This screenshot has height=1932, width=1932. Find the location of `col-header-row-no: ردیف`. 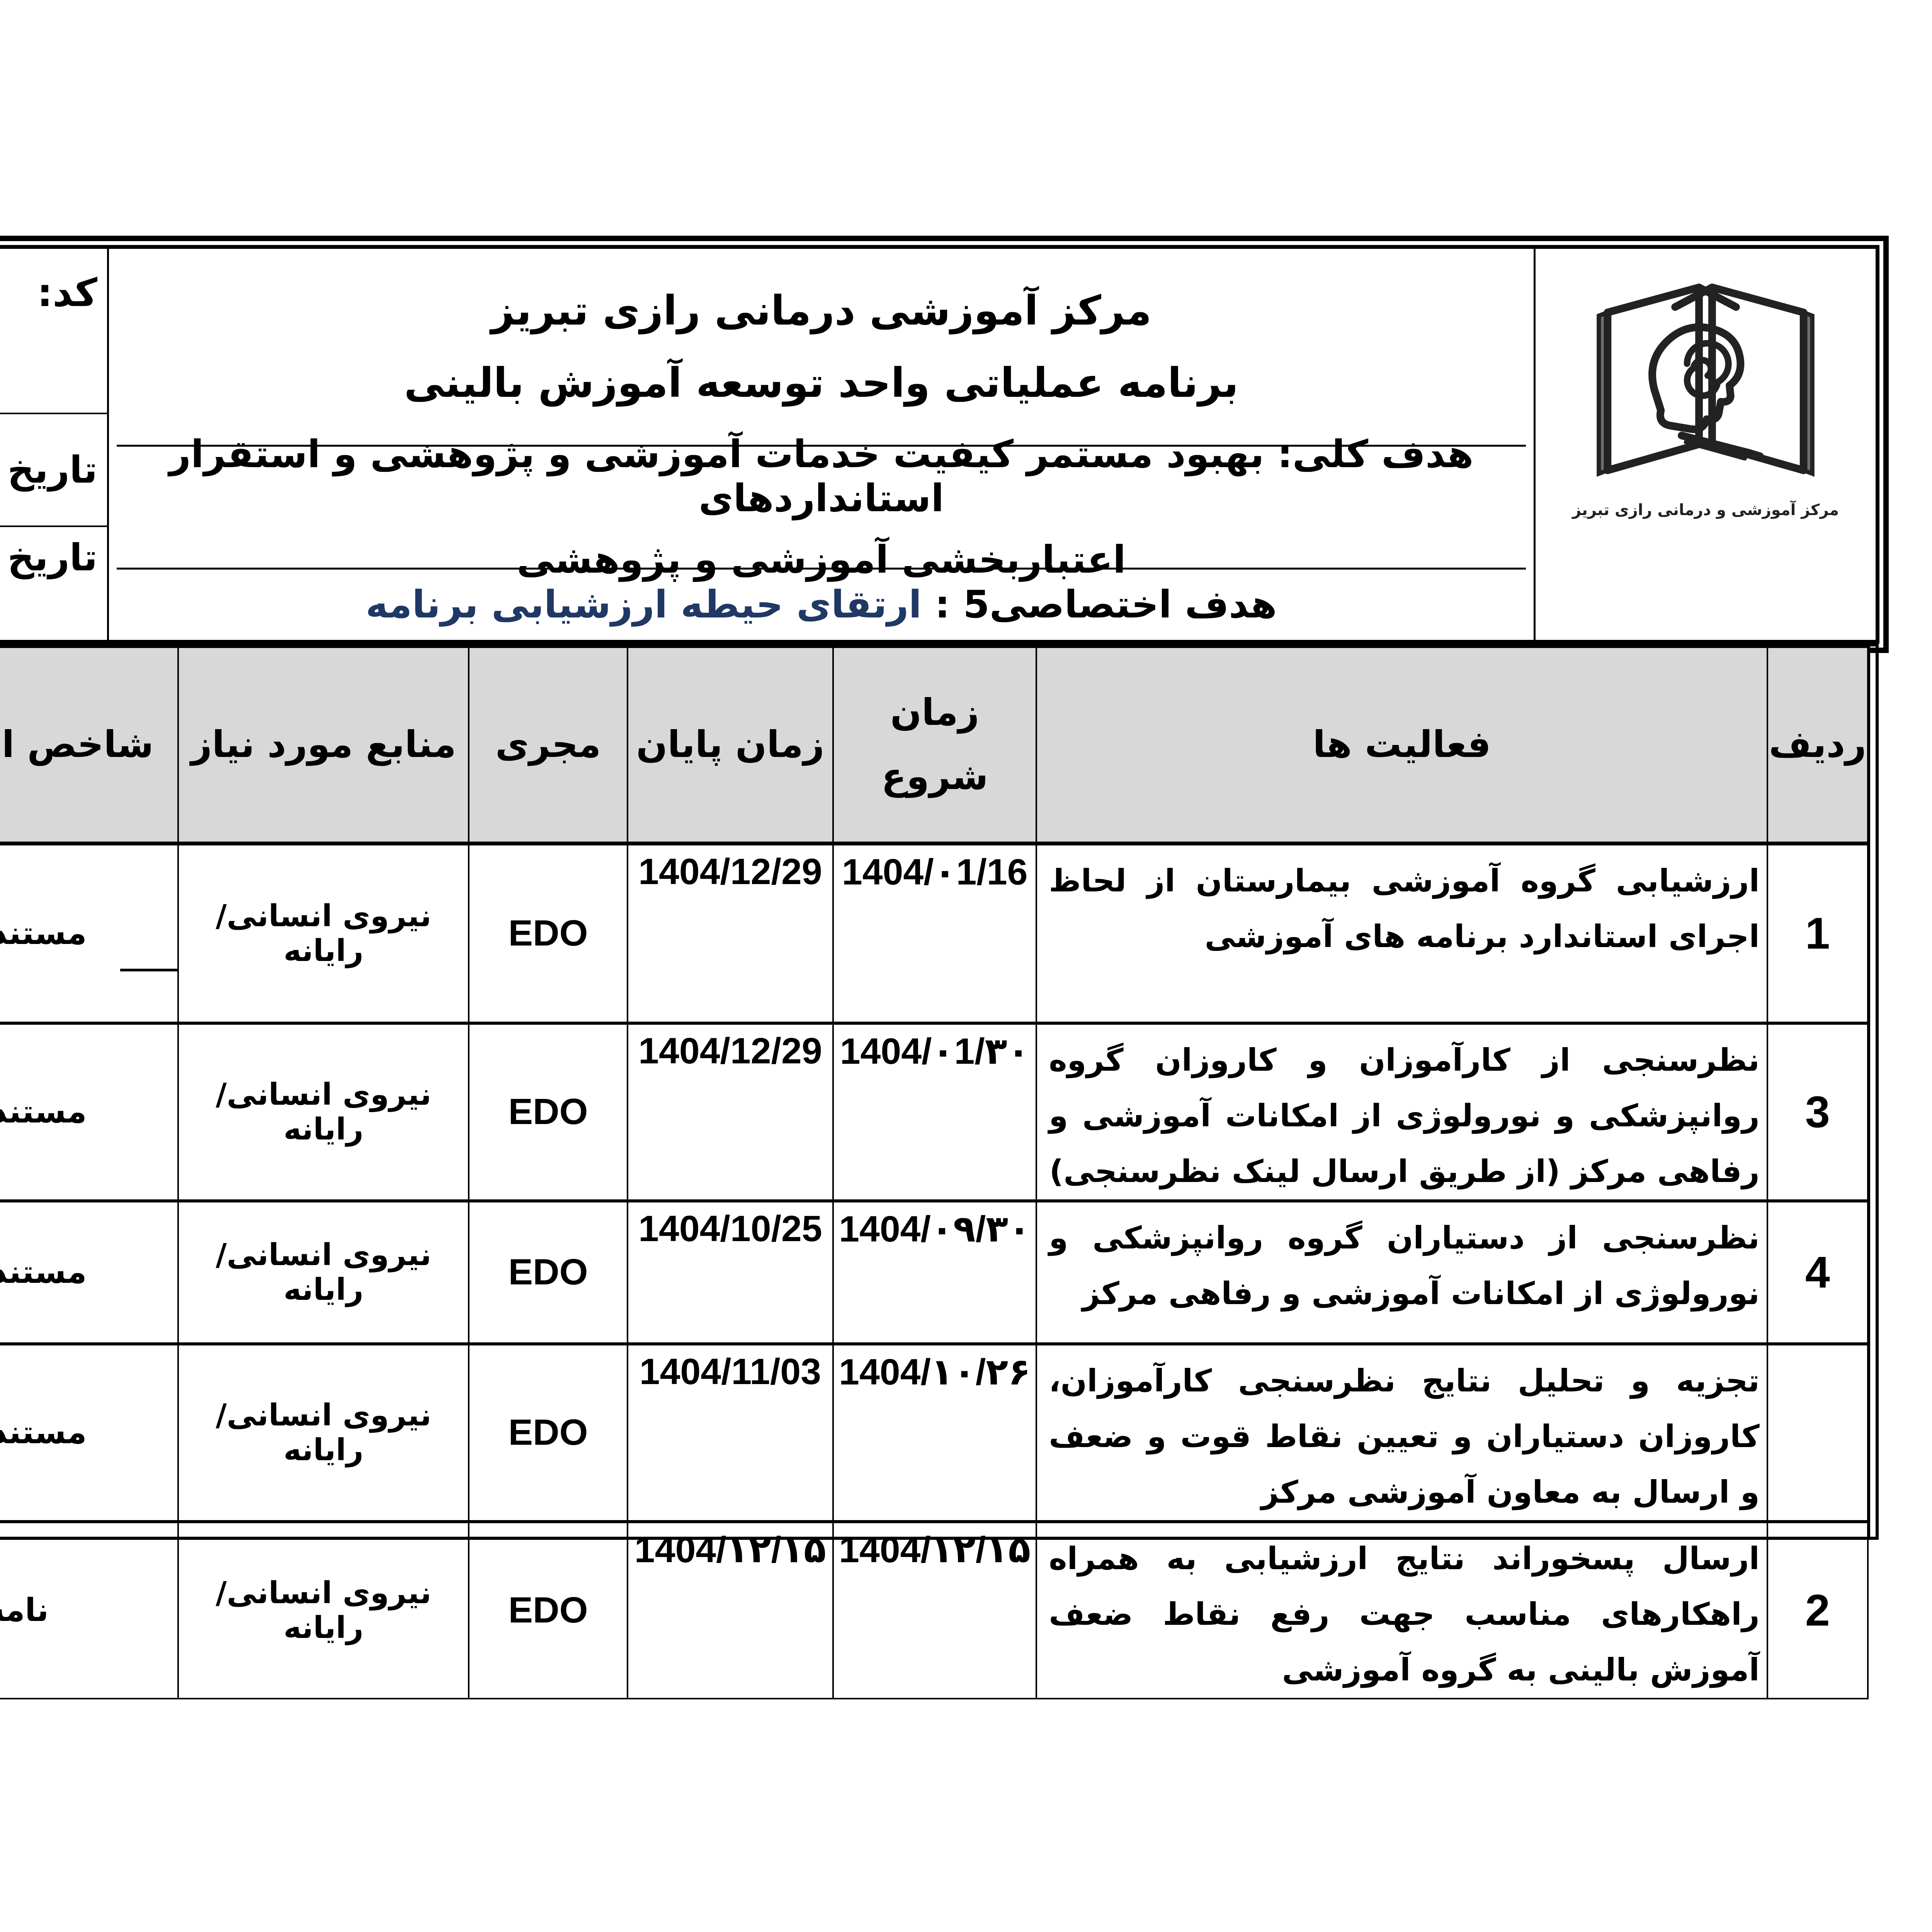

col-header-row-no: ردیف is located at coordinates (1817, 745).